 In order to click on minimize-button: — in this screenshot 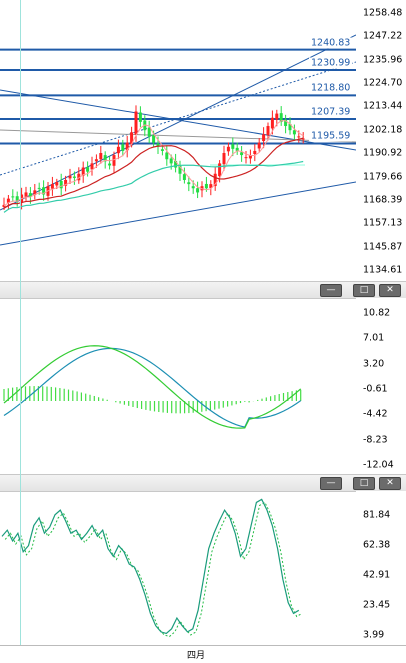, I will do `click(331, 290)`.